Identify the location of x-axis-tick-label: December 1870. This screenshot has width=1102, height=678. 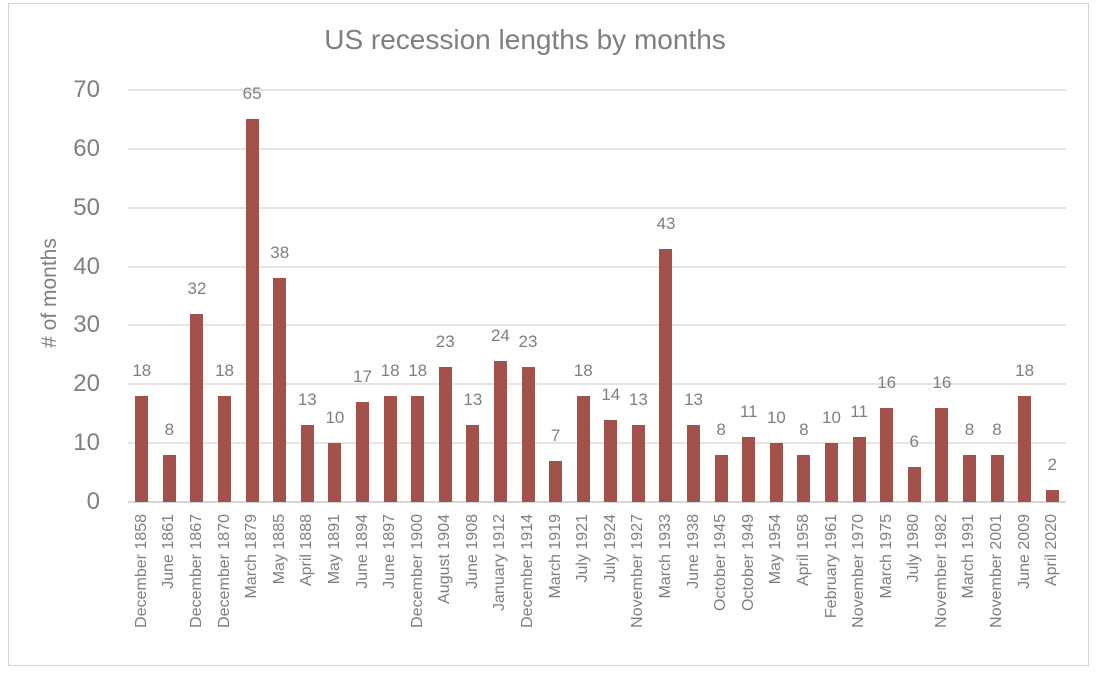
(224, 571).